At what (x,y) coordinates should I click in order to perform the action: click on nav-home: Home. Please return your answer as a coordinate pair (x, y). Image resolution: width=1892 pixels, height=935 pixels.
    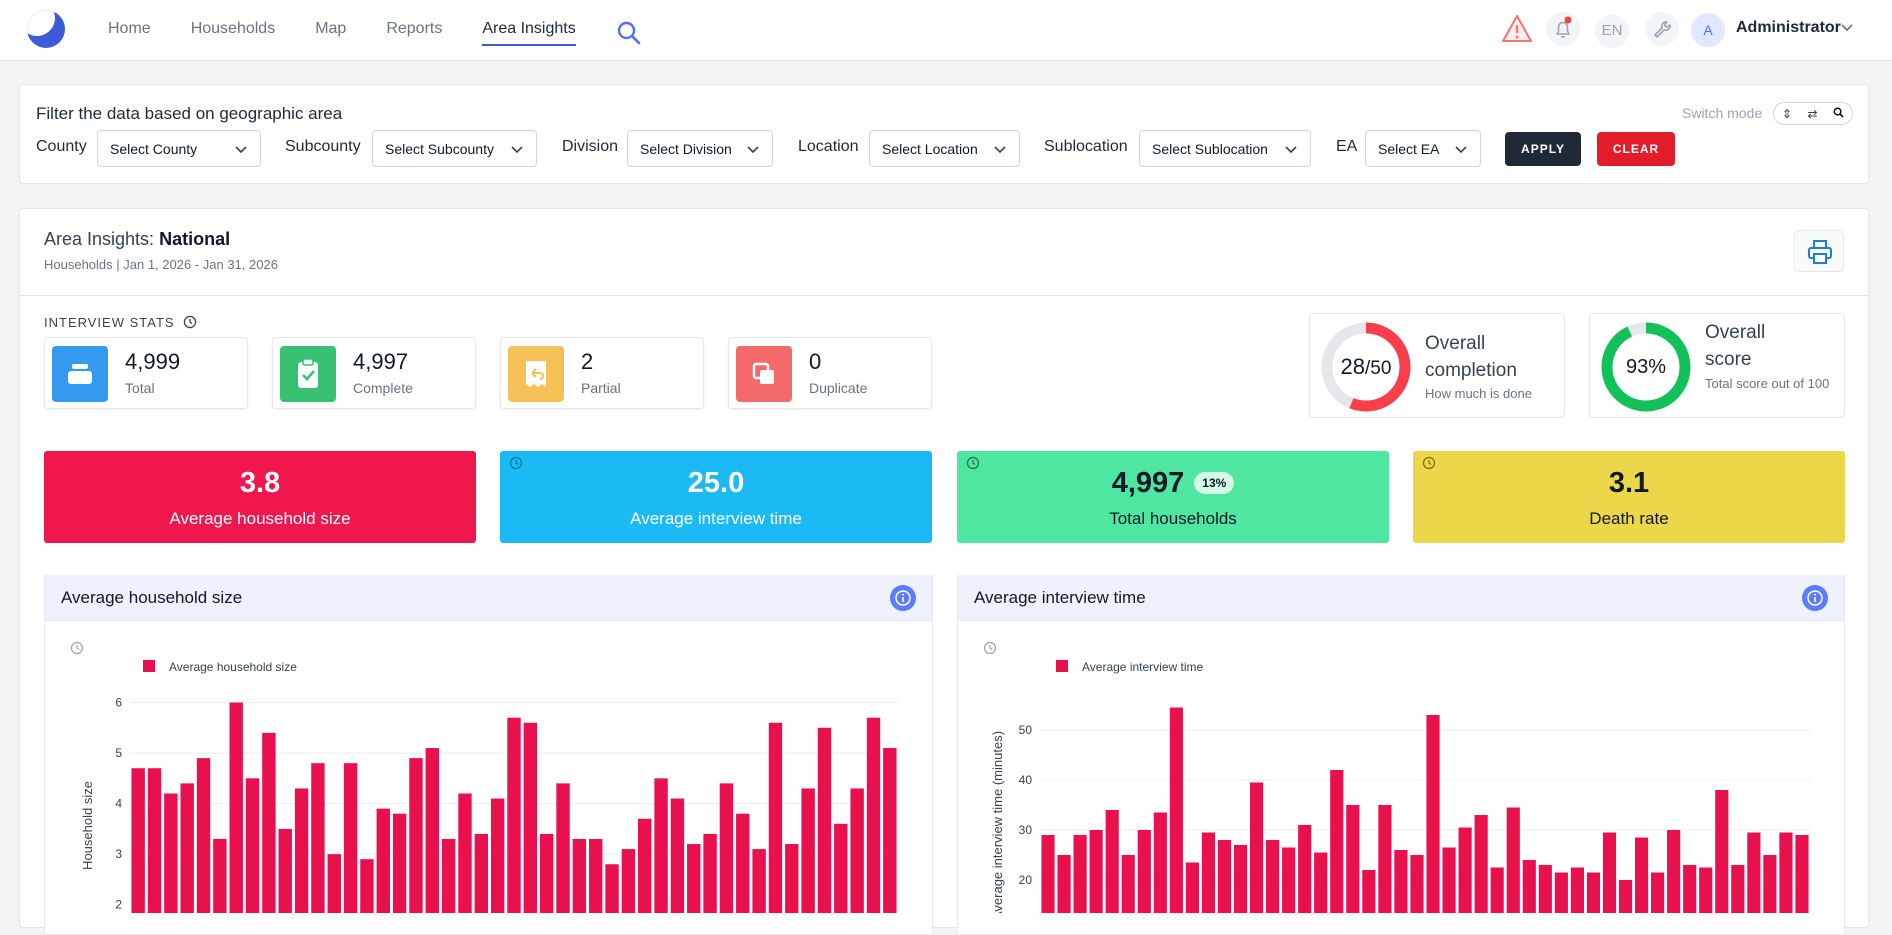
    Looking at the image, I should click on (129, 28).